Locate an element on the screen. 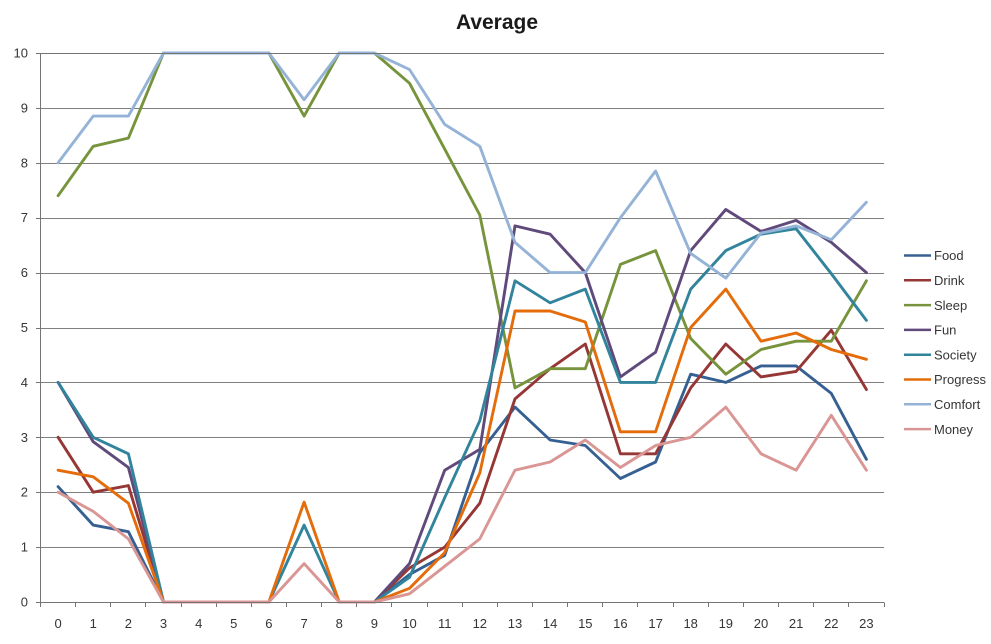  svg-text: 16 is located at coordinates (620, 623).